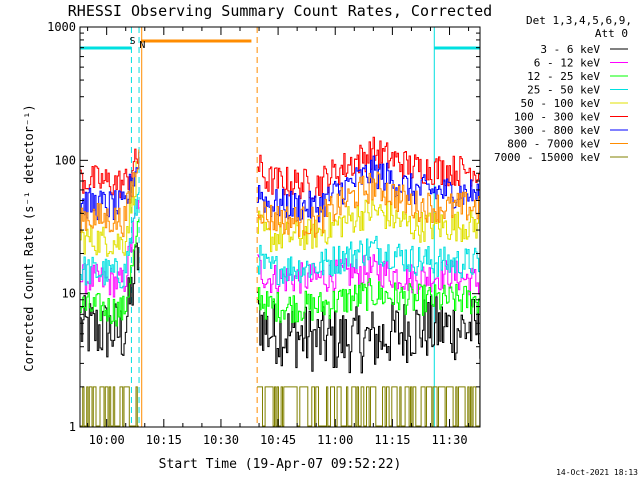 Image resolution: width=640 pixels, height=480 pixels. What do you see at coordinates (392, 440) in the screenshot?
I see `x-tick-label: 11:15` at bounding box center [392, 440].